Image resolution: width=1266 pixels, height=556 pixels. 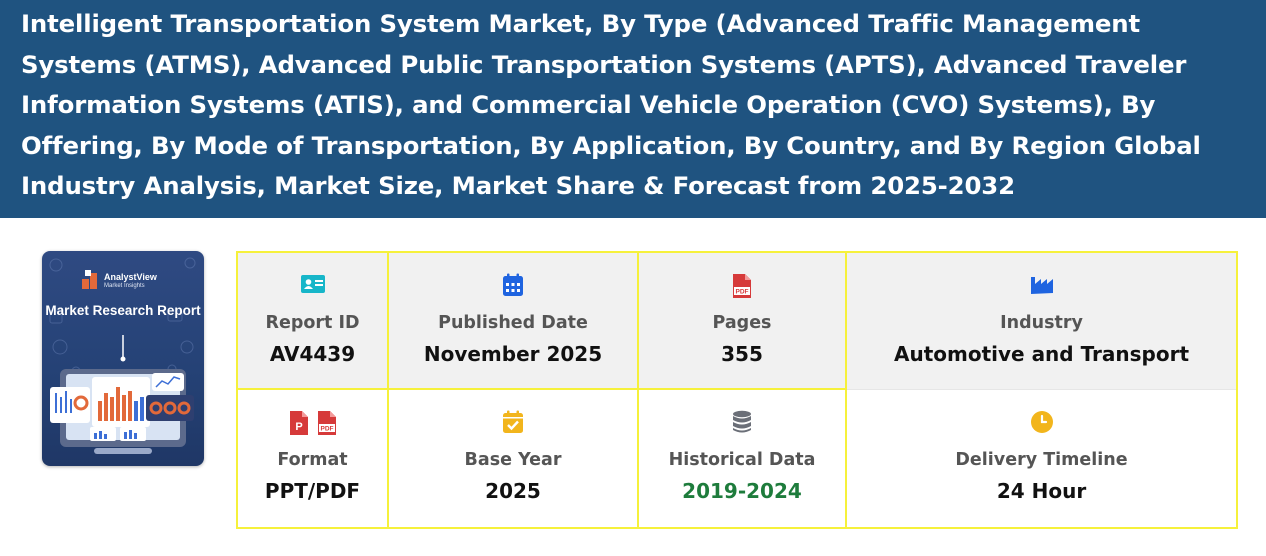 I want to click on svg-text: P, so click(x=298, y=427).